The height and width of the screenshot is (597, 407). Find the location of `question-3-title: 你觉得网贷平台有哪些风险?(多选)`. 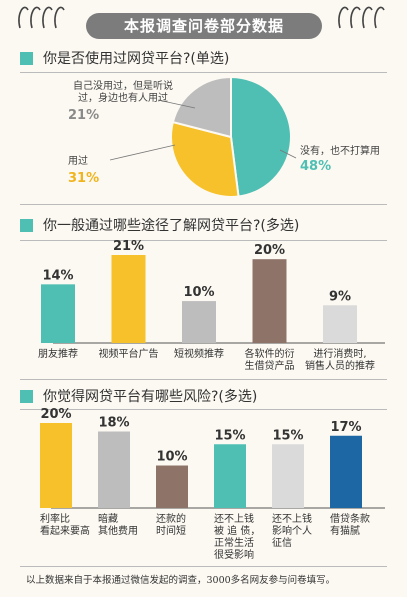

question-3-title: 你觉得网贷平台有哪些风险?(多选) is located at coordinates (150, 397).